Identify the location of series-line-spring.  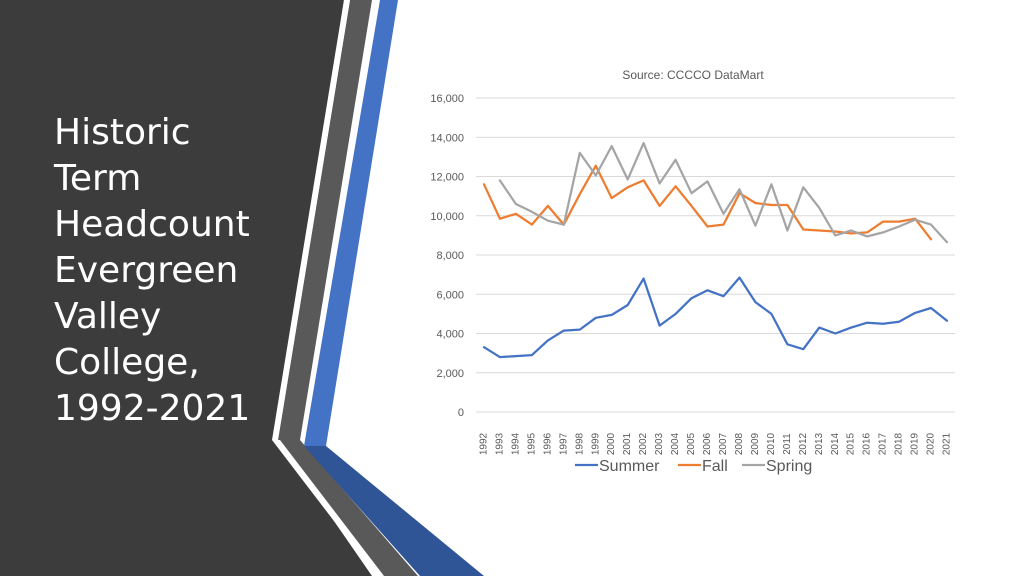
(723, 192).